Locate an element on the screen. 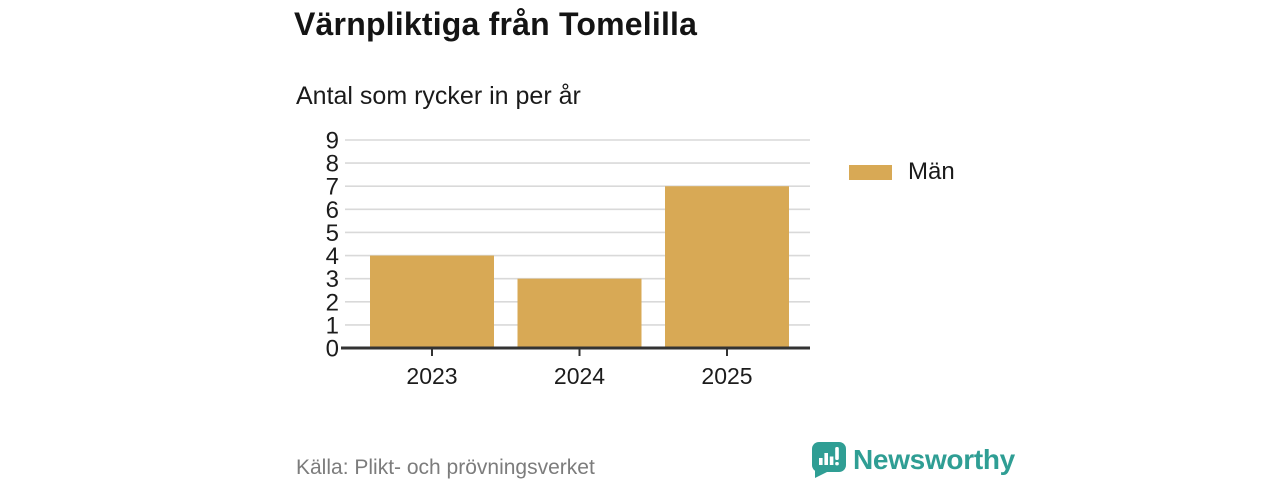 The width and height of the screenshot is (1280, 480). bar-2024 is located at coordinates (579, 313).